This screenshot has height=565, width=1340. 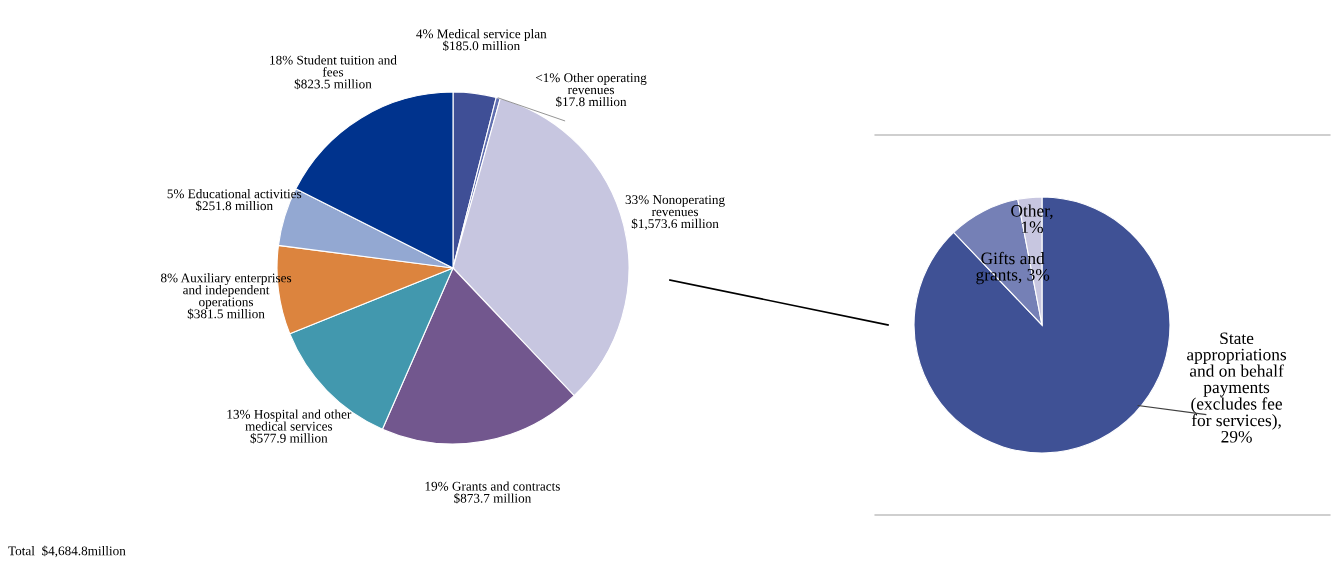 I want to click on data-label: $823.5 million, so click(x=333, y=84).